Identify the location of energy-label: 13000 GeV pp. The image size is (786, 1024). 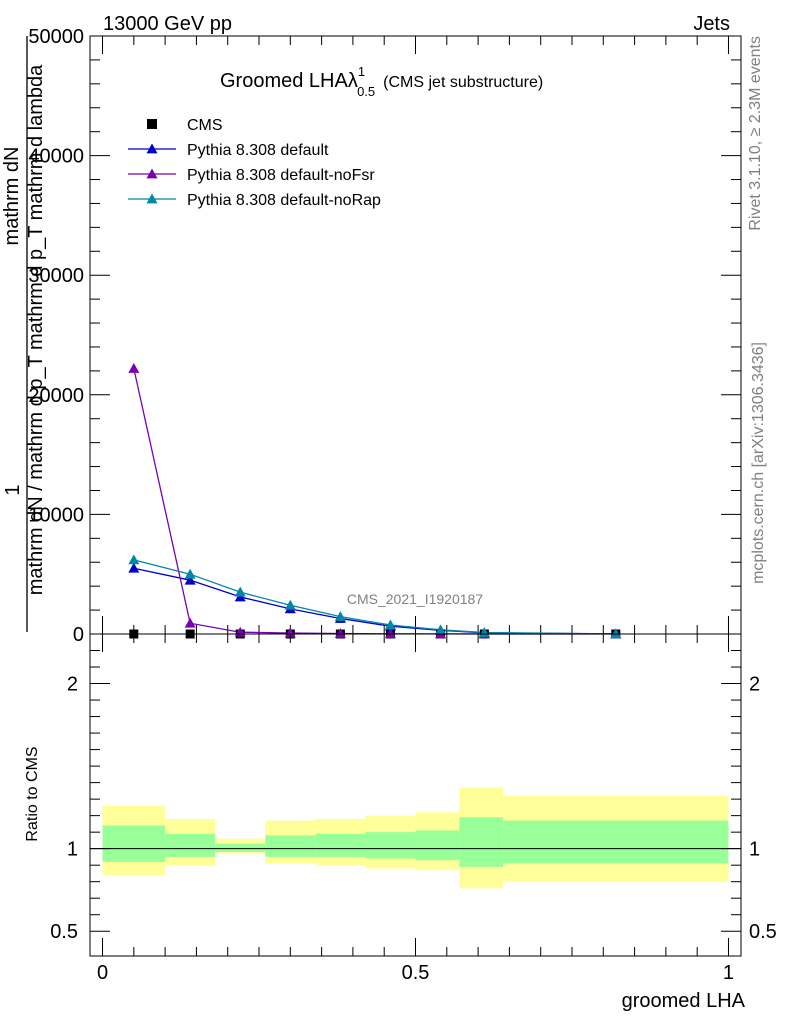
(167, 24).